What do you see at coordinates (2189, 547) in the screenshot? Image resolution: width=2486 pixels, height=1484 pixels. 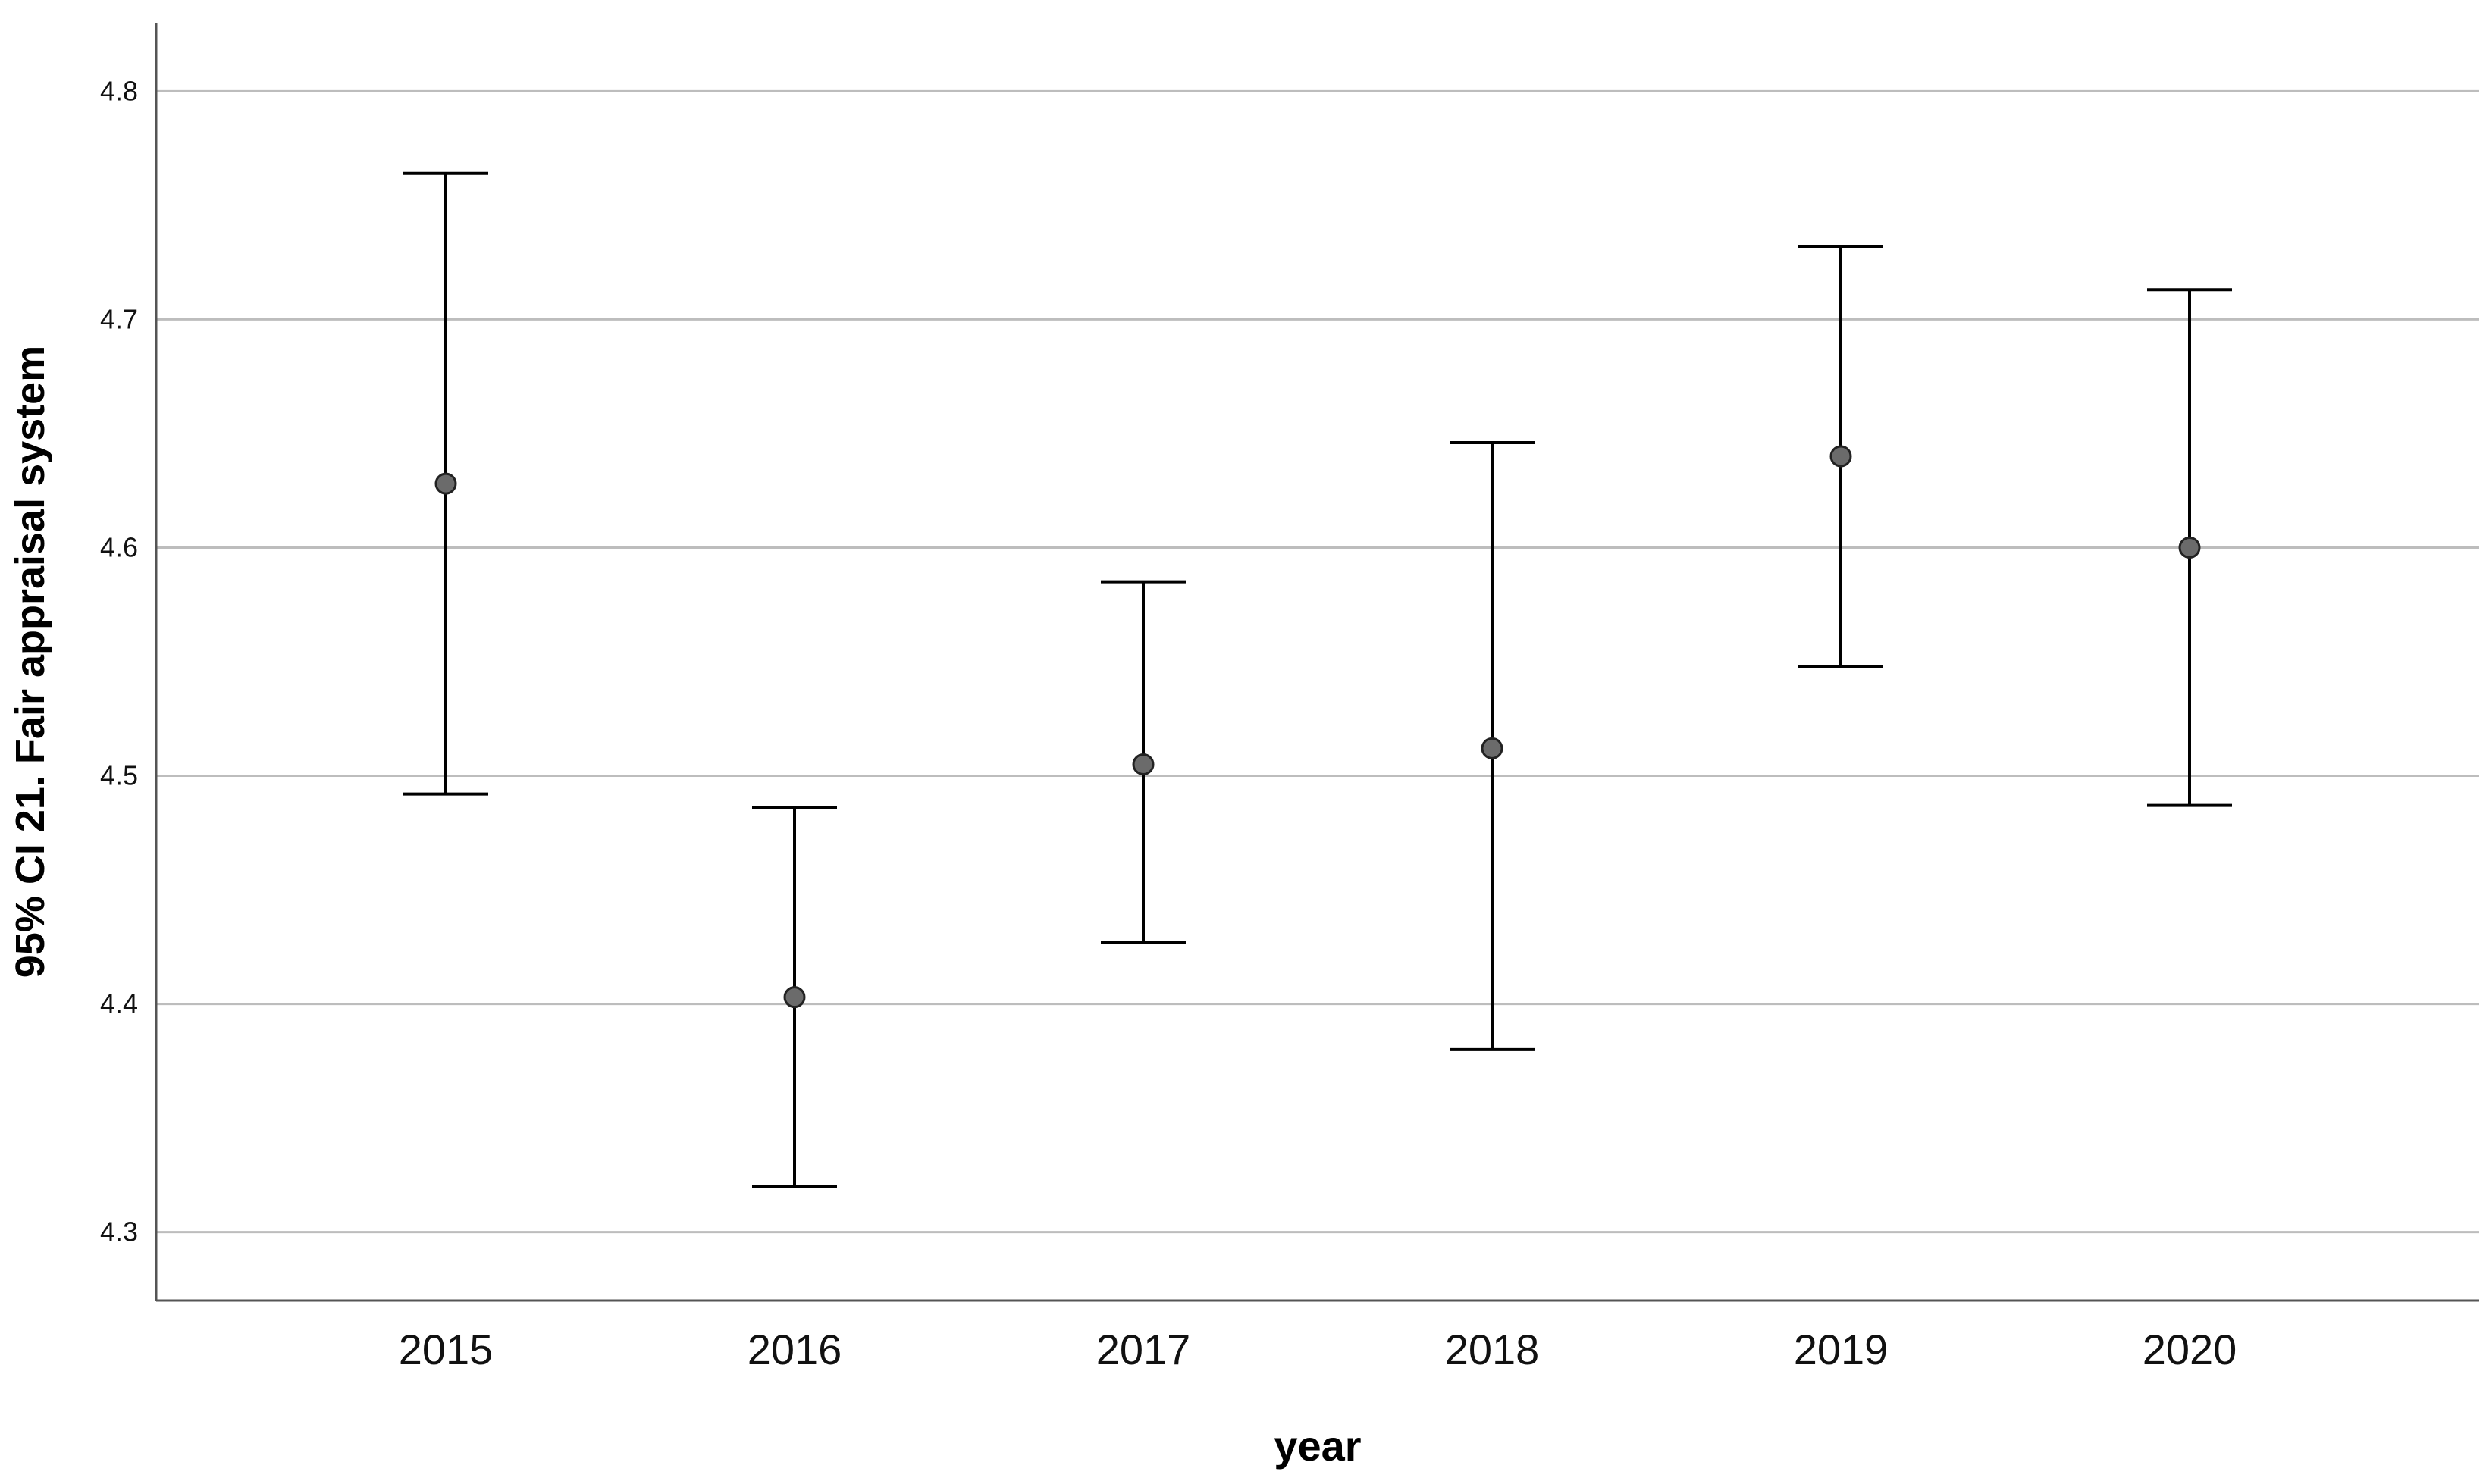 I see `mean-point-2020` at bounding box center [2189, 547].